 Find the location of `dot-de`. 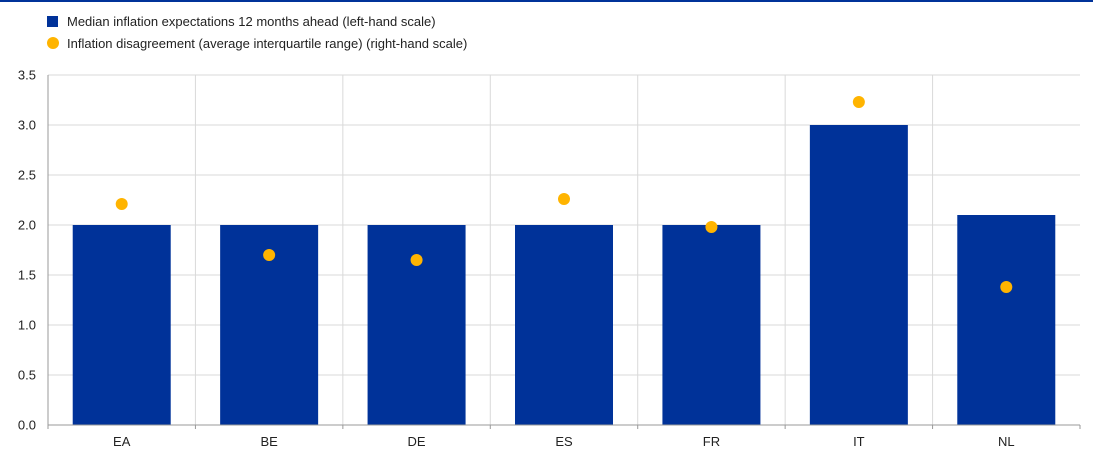

dot-de is located at coordinates (416, 260).